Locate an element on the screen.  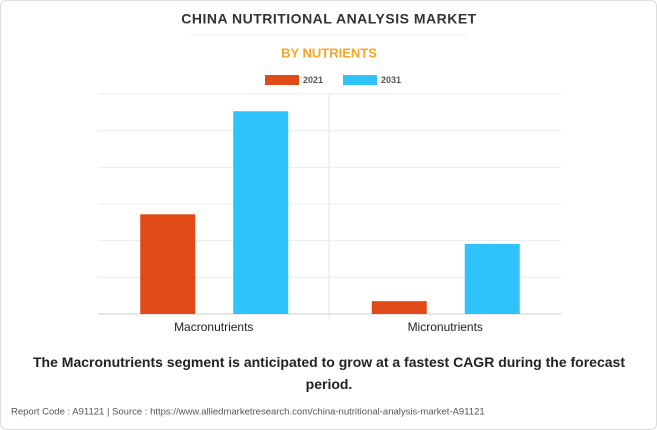
x-tick-label: Micronutrients is located at coordinates (445, 327).